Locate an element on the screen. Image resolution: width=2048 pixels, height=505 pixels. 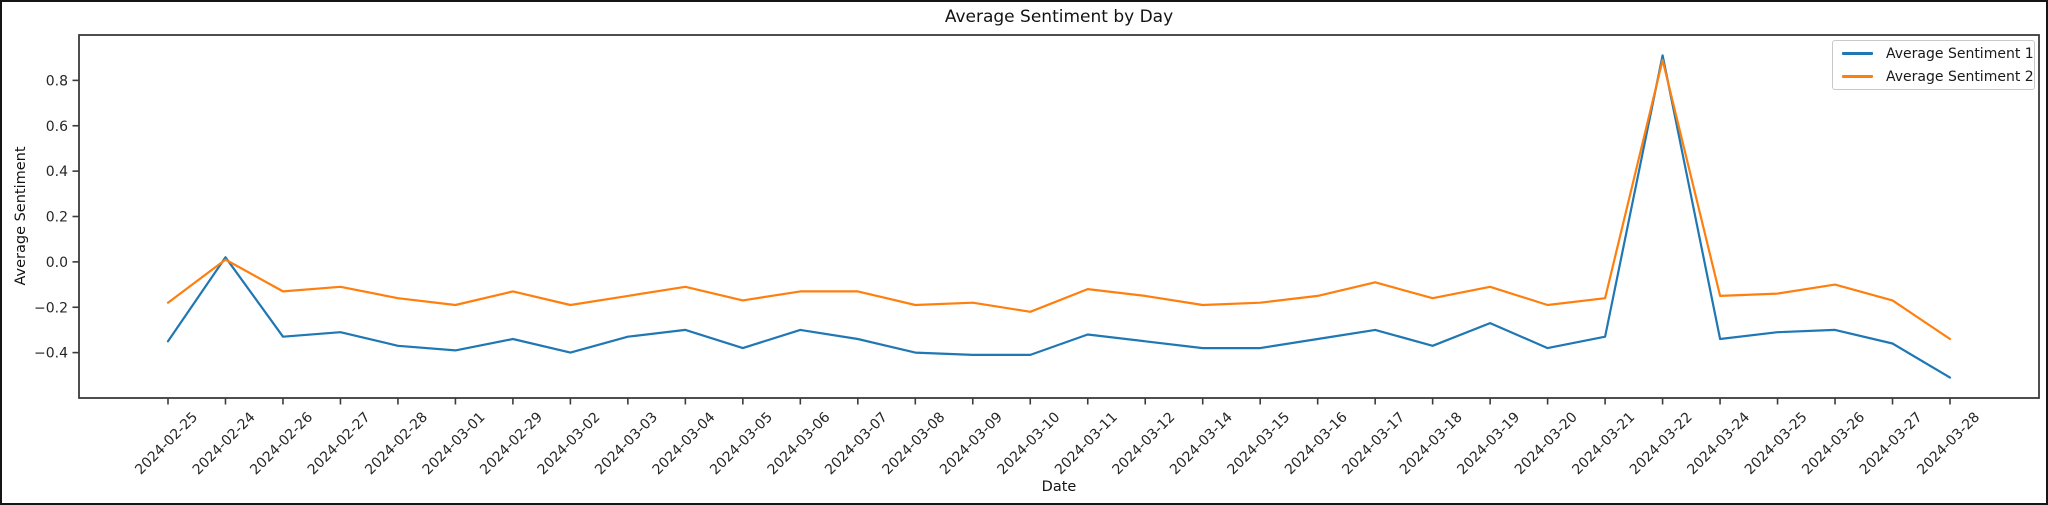
legend: Average Sentiment 1 Average Sentiment 2 is located at coordinates (1933, 65).